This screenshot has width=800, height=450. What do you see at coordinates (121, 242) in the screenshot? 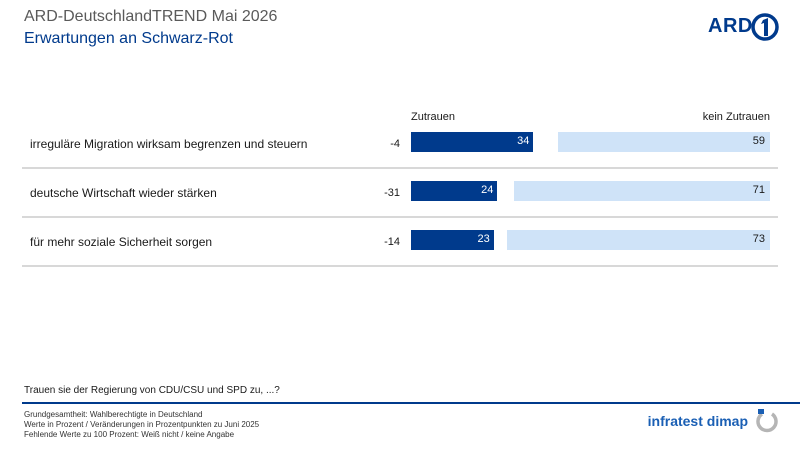
I see `category-label: für mehr soziale Sicherheit sorgen` at bounding box center [121, 242].